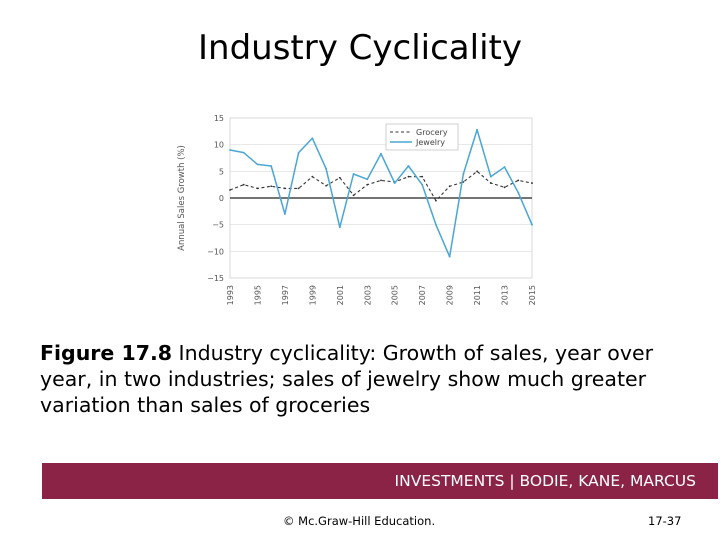 The image size is (720, 540). What do you see at coordinates (221, 171) in the screenshot?
I see `y-tick-label: 5` at bounding box center [221, 171].